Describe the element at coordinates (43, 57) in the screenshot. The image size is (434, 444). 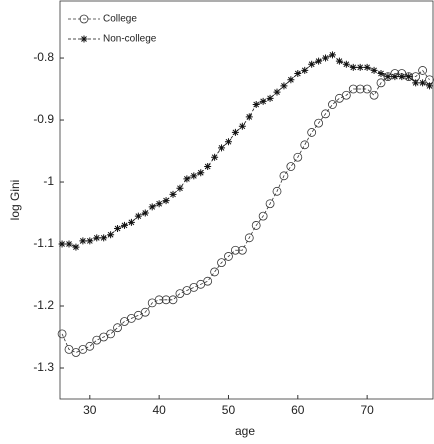
I see `y-tick-label: -0.8` at that location.